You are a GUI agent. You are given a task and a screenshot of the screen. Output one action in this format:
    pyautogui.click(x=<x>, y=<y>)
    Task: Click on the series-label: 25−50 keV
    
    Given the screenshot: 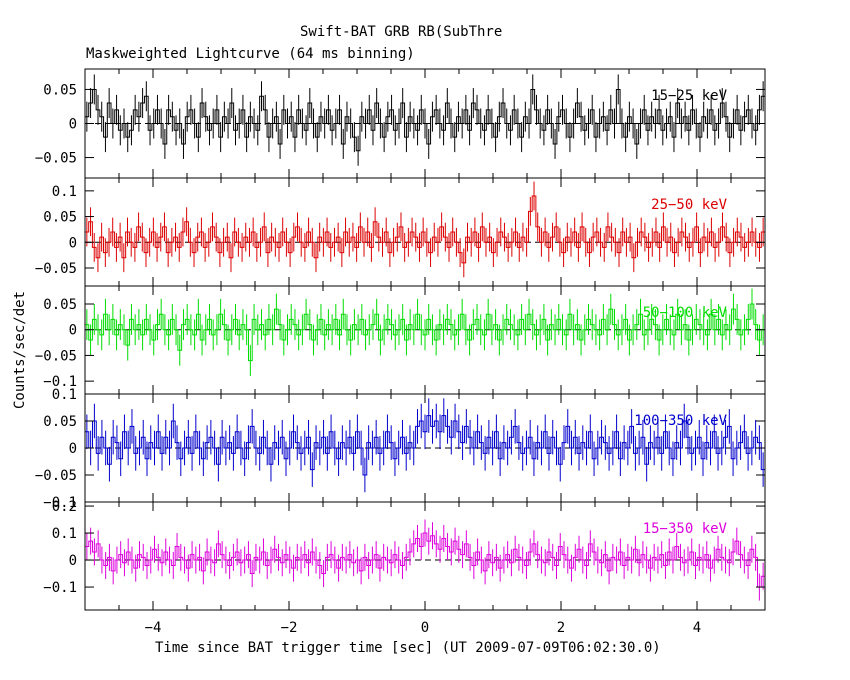 What is the action you would take?
    pyautogui.click(x=689, y=205)
    